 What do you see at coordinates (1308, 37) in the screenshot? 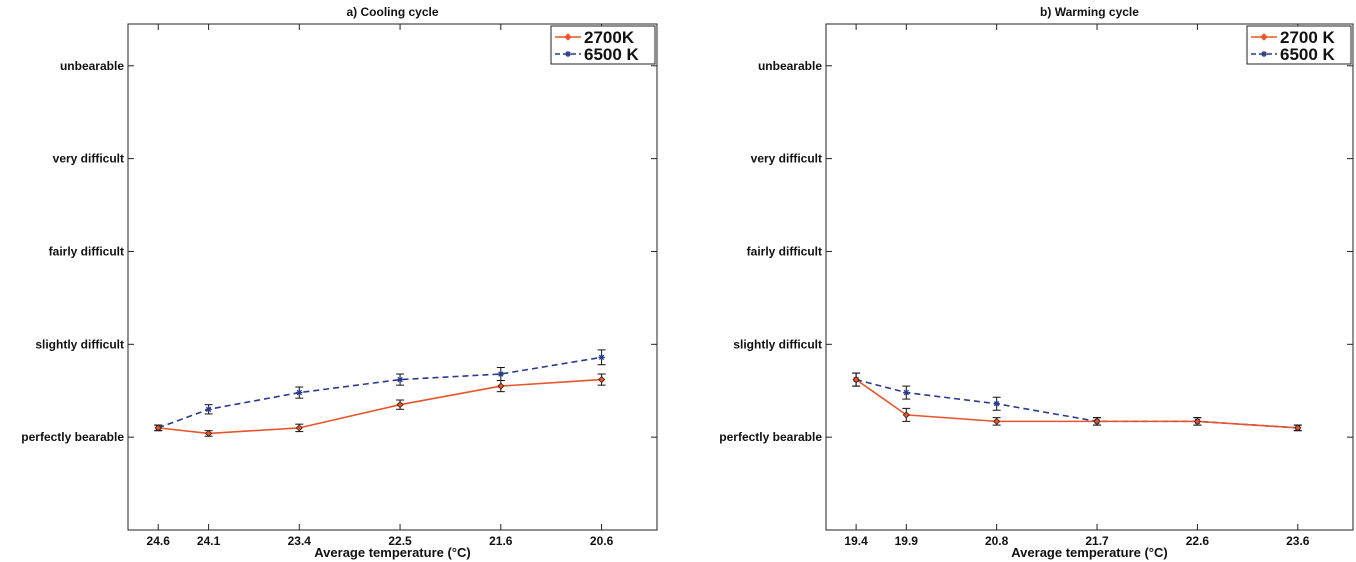
I see `legend-label: 2700 K` at bounding box center [1308, 37].